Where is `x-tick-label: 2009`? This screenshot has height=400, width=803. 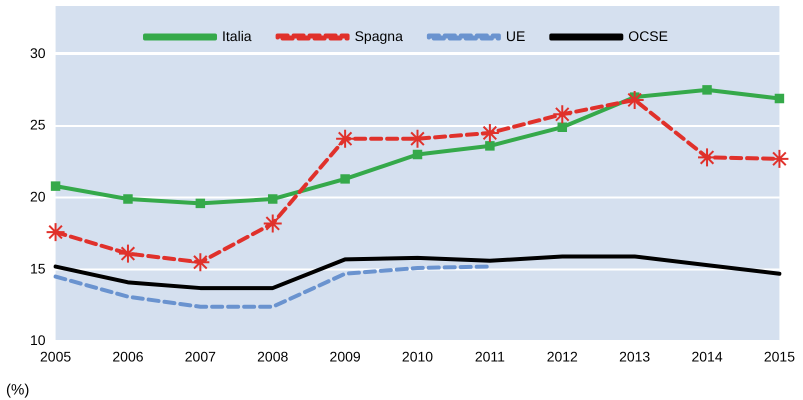
x-tick-label: 2009 is located at coordinates (345, 356).